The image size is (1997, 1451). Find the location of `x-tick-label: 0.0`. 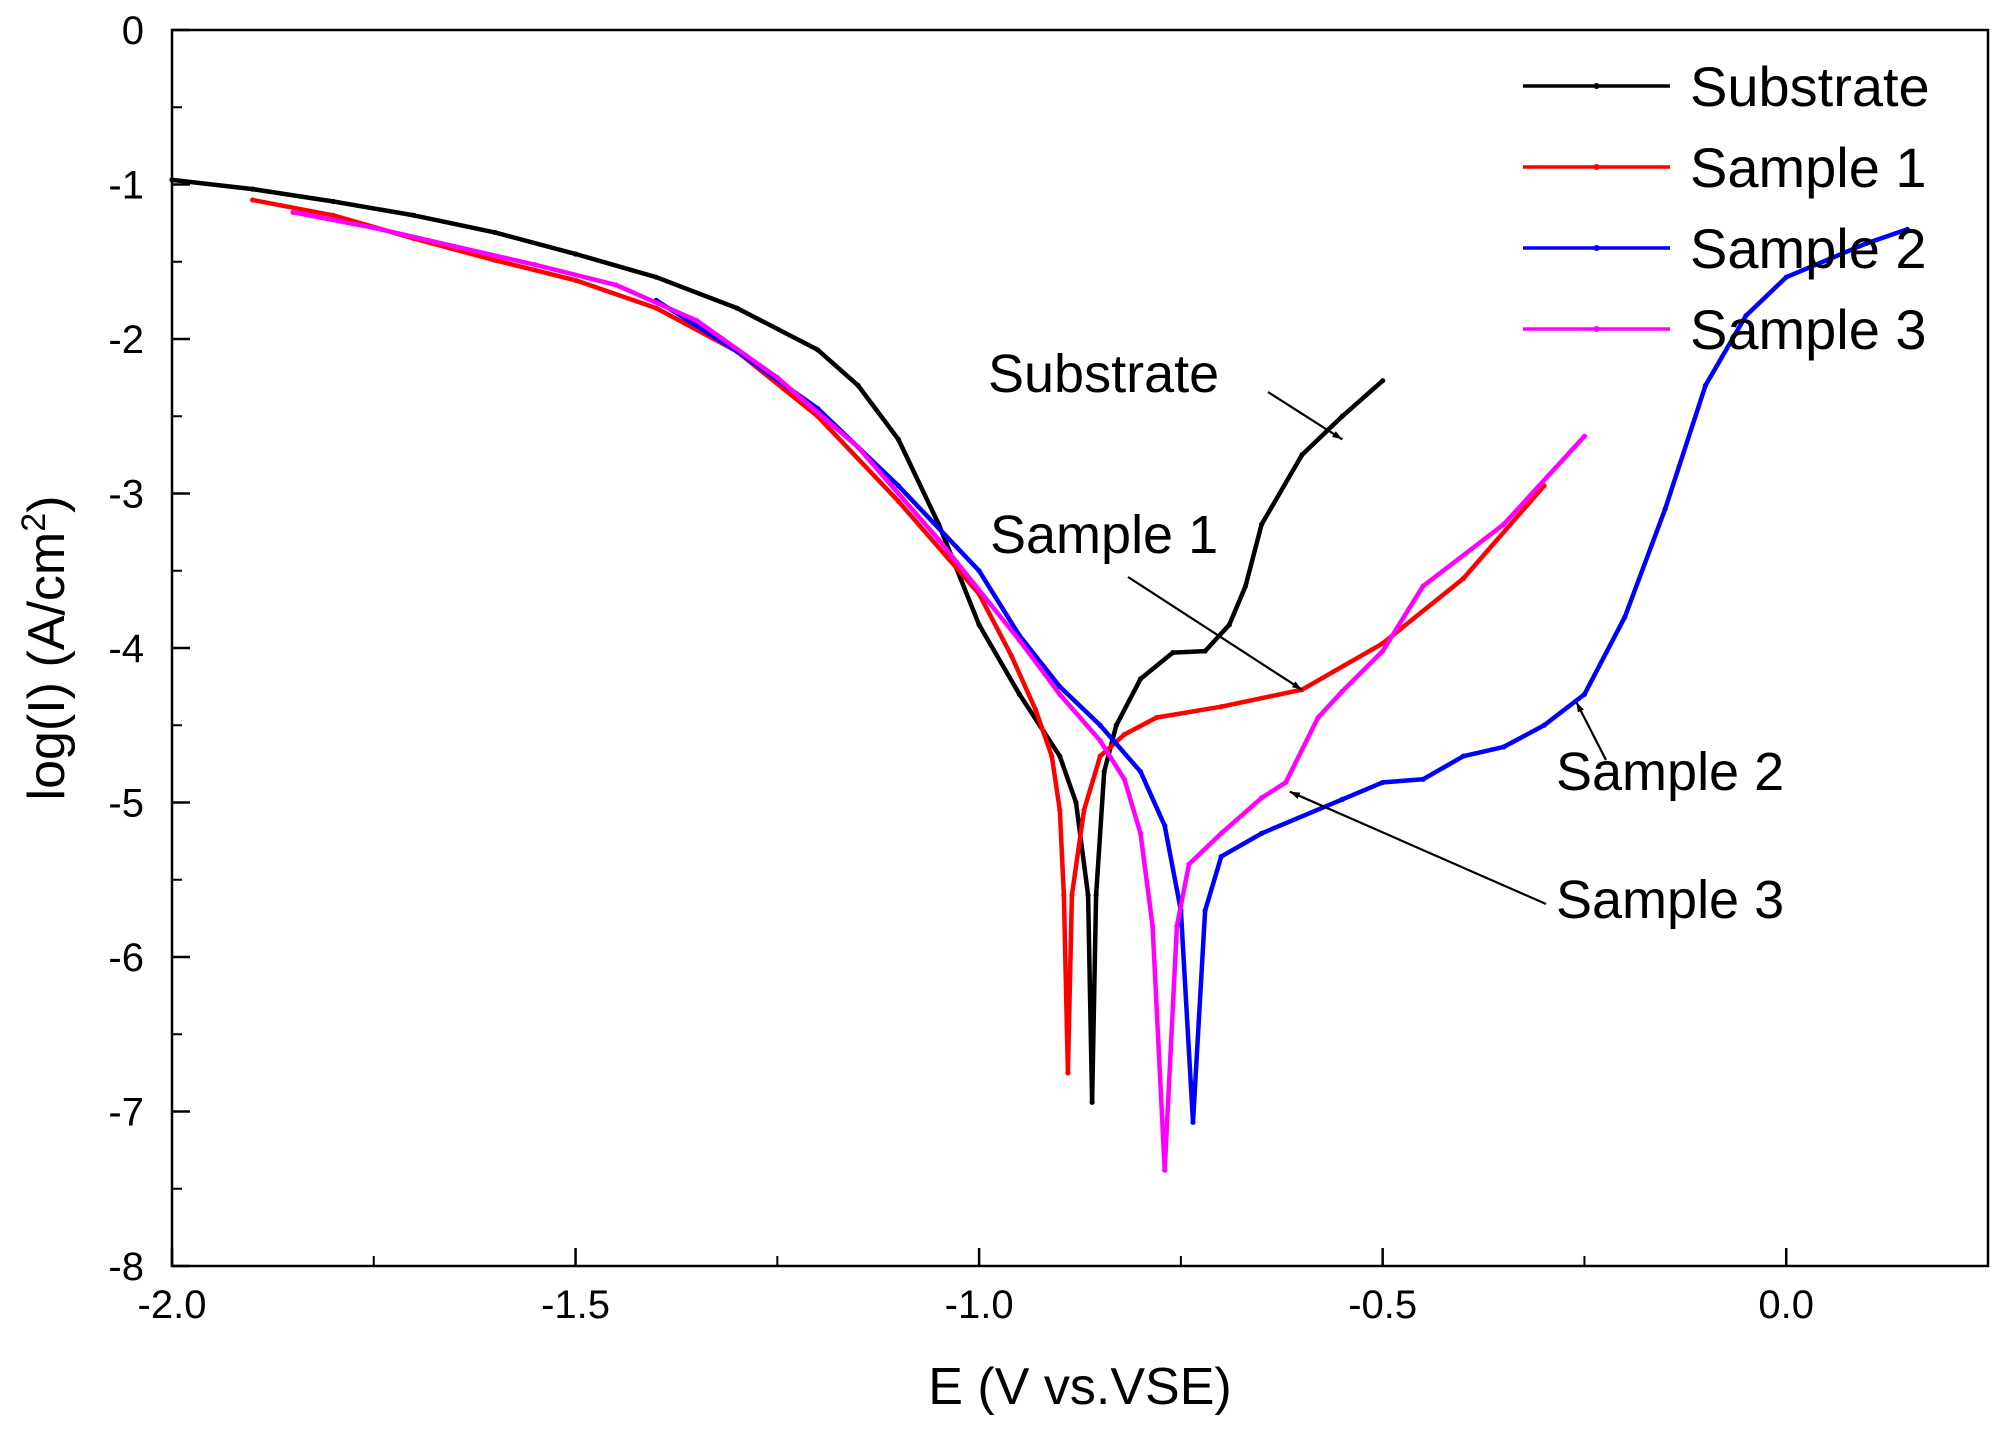

x-tick-label: 0.0 is located at coordinates (1786, 1305).